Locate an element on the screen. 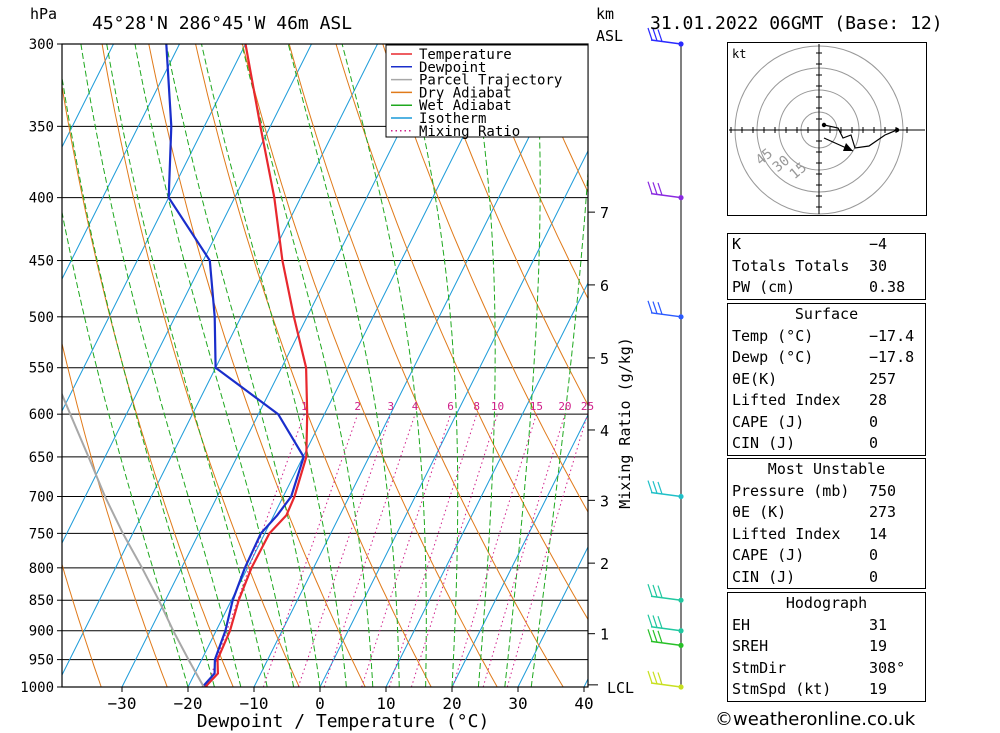 This screenshot has height=733, width=1000. most-unstable-label: Lifted Index is located at coordinates (786, 533).